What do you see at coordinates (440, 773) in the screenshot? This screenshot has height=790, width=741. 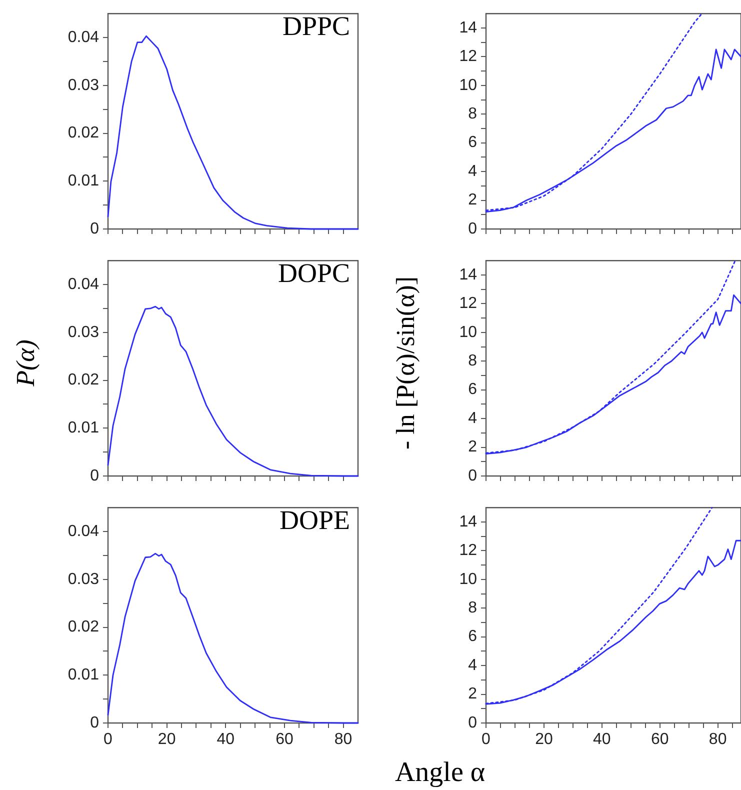 I see `x-axis-title: Angle α` at bounding box center [440, 773].